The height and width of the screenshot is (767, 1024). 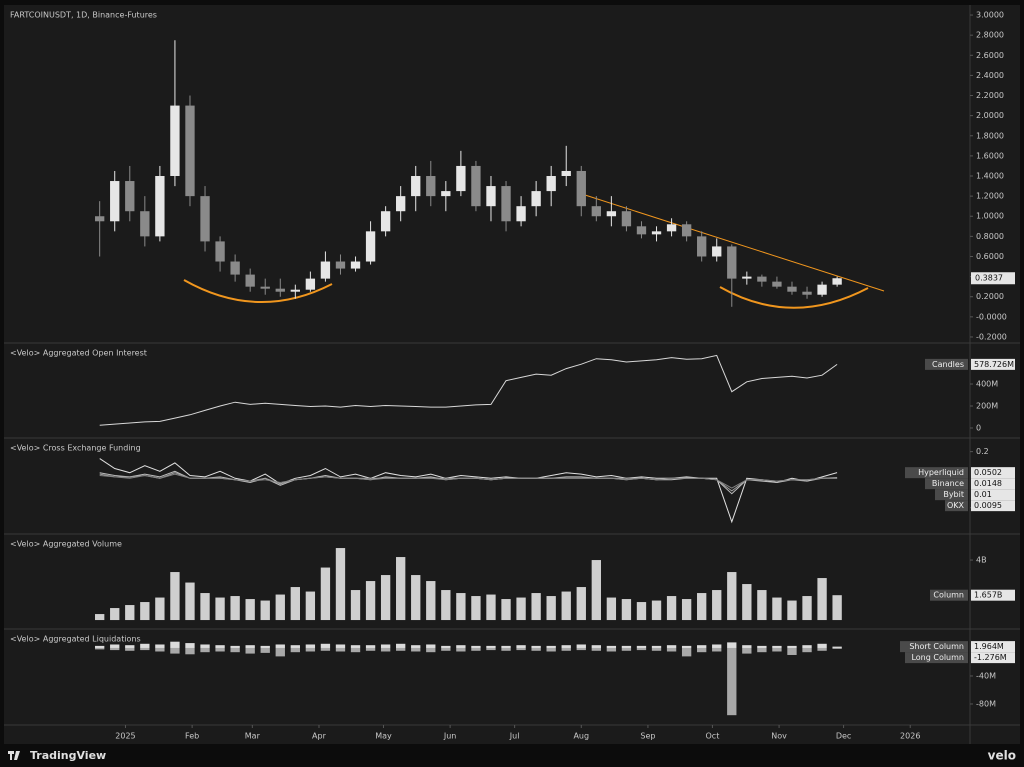 What do you see at coordinates (988, 472) in the screenshot?
I see `value-label: 0.0502` at bounding box center [988, 472].